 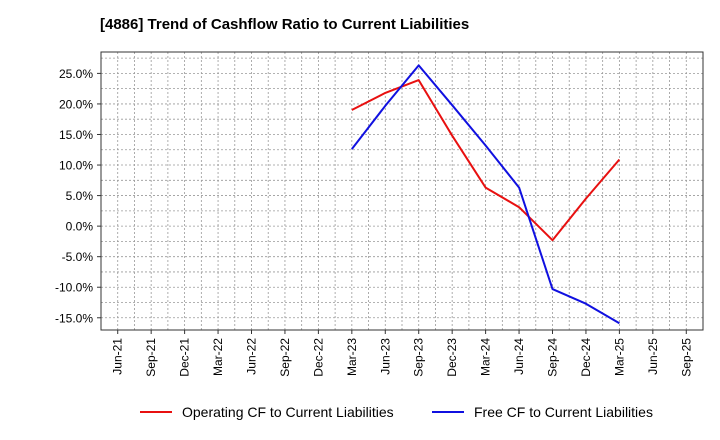 I want to click on series-line-operating-cf, so click(x=486, y=160).